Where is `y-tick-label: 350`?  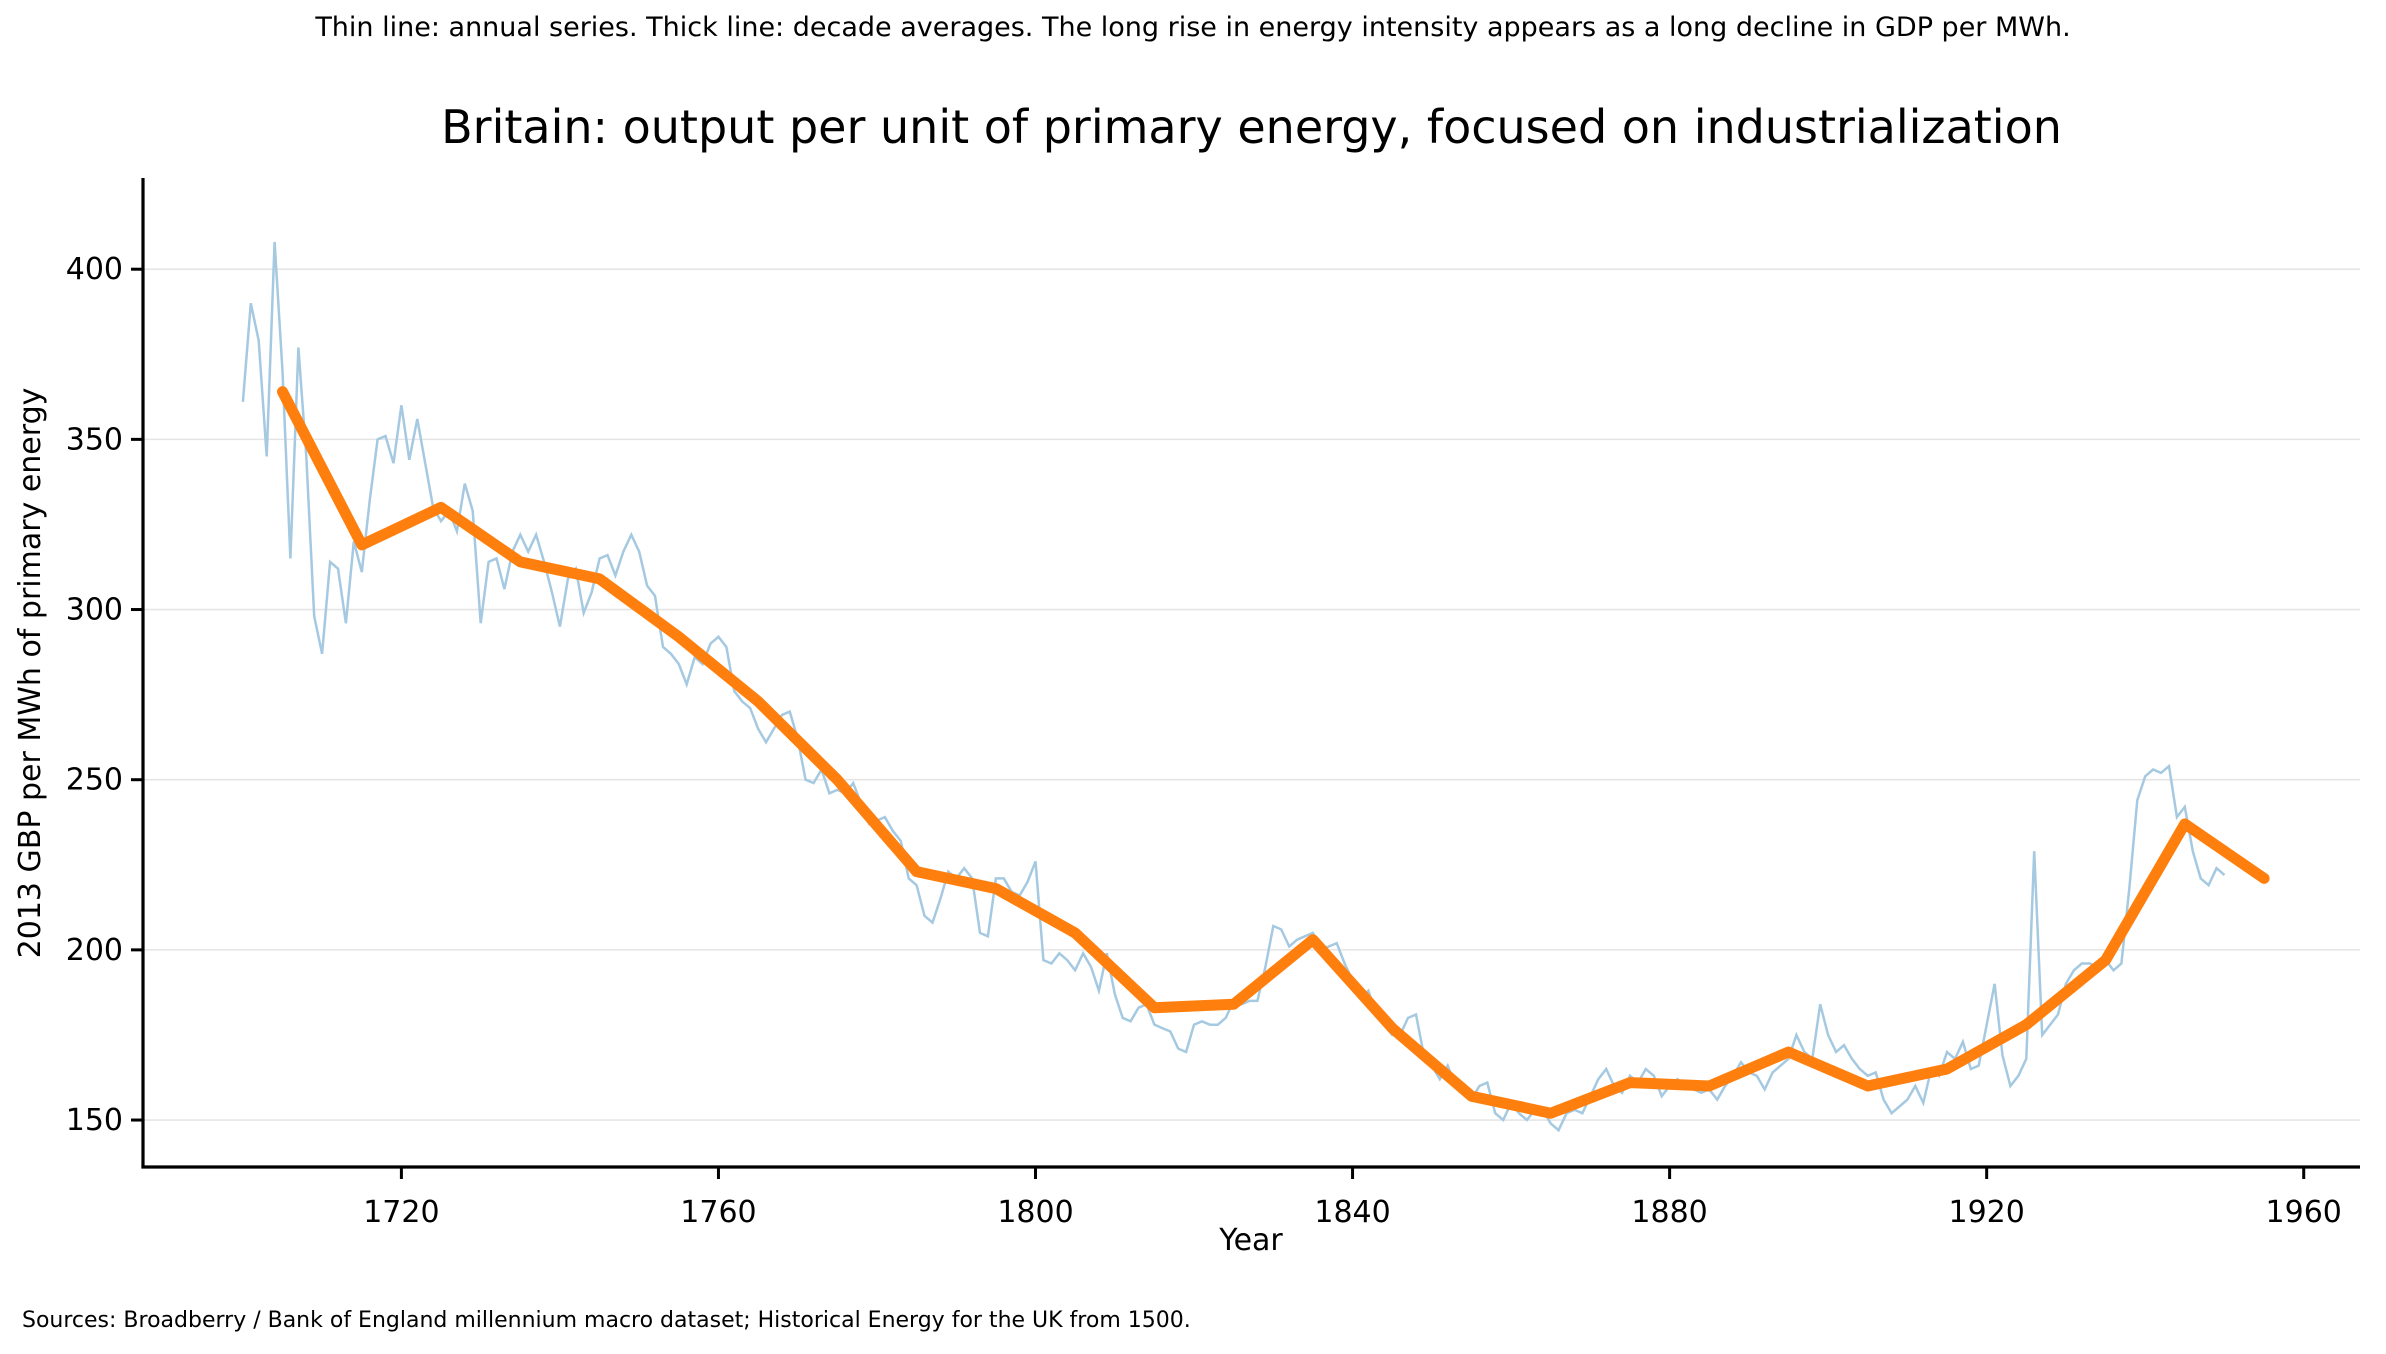 y-tick-label: 350 is located at coordinates (94, 439).